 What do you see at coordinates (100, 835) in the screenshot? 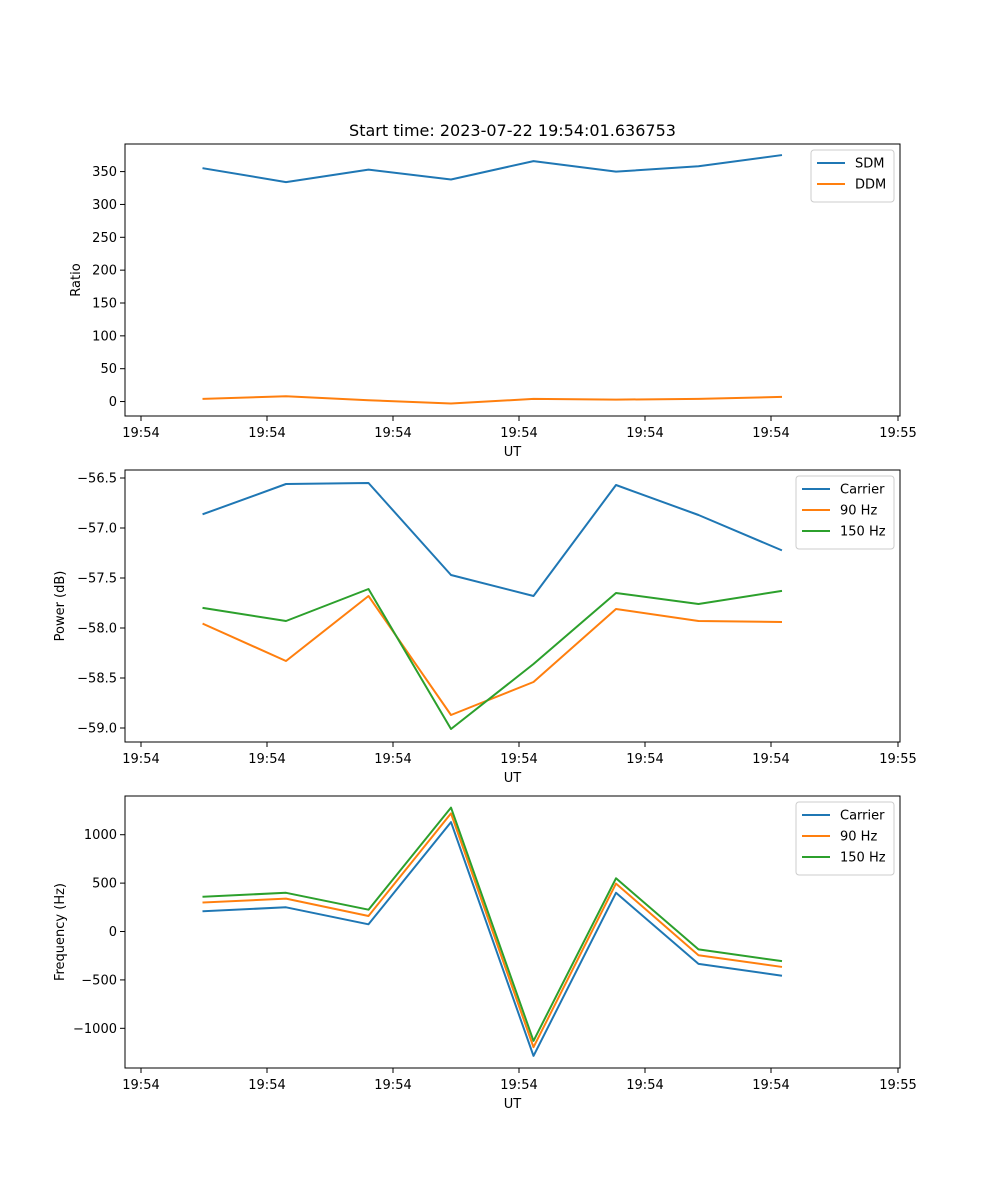
I see `y-tick-label: 1000` at bounding box center [100, 835].